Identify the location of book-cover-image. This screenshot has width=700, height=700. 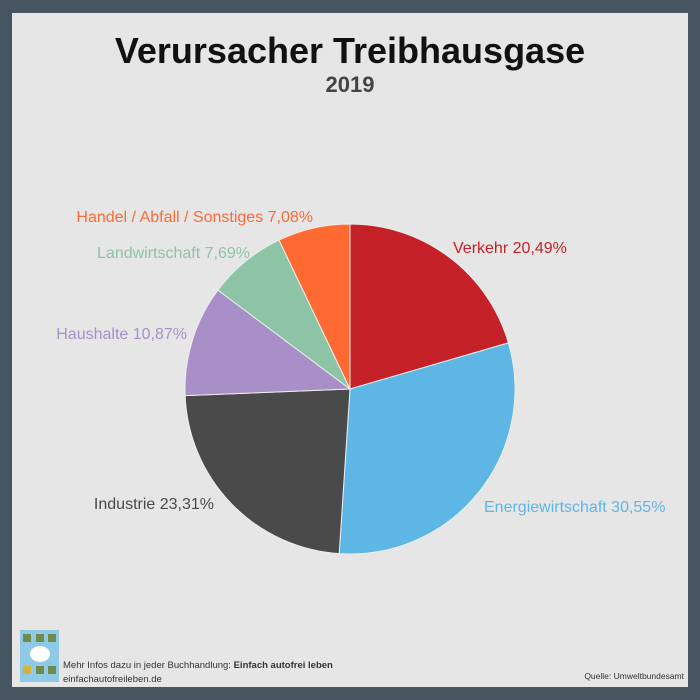
(39, 656).